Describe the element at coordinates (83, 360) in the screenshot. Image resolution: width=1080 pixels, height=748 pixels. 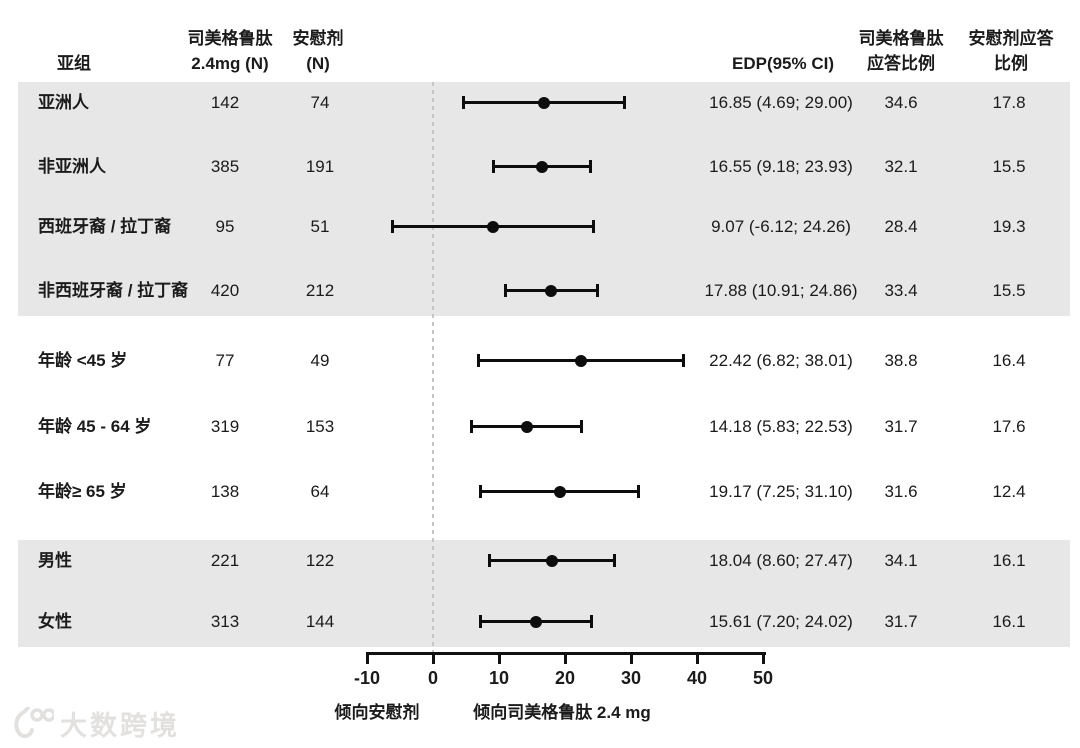
I see `subgroup-label: 年龄 <45 岁` at that location.